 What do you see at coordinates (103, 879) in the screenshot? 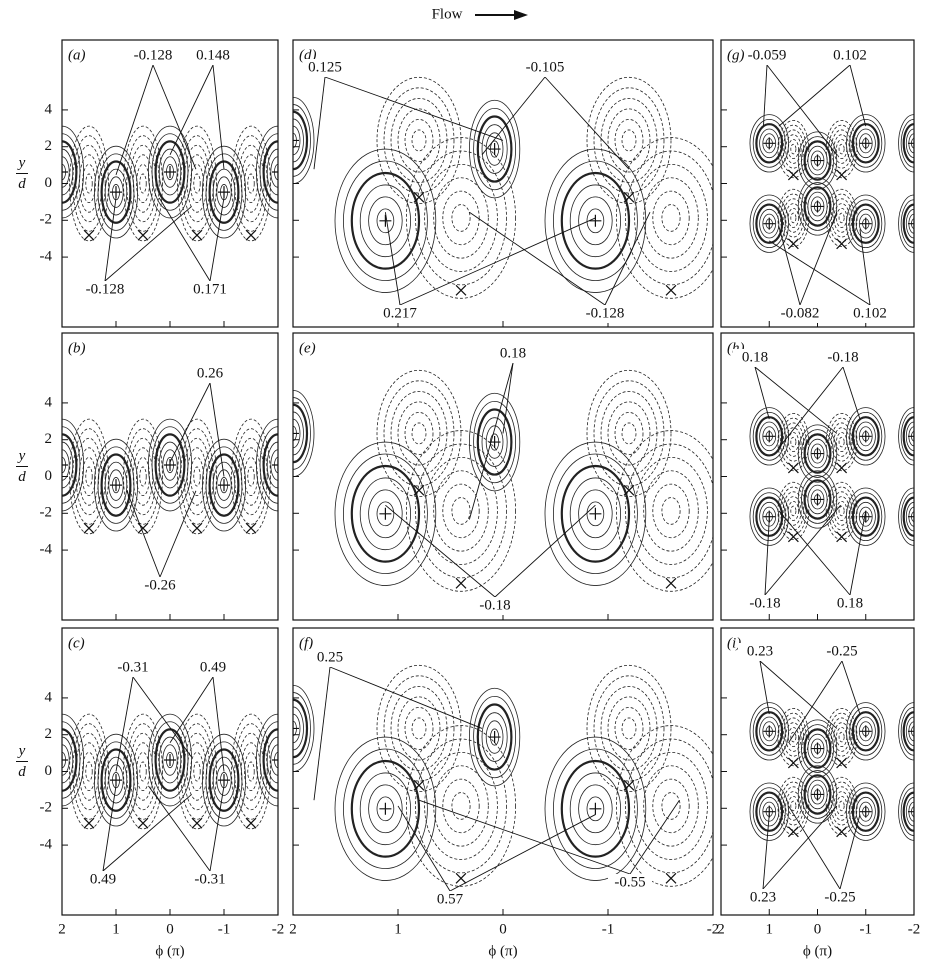
I see `contour-level-label: 0.49` at bounding box center [103, 879].